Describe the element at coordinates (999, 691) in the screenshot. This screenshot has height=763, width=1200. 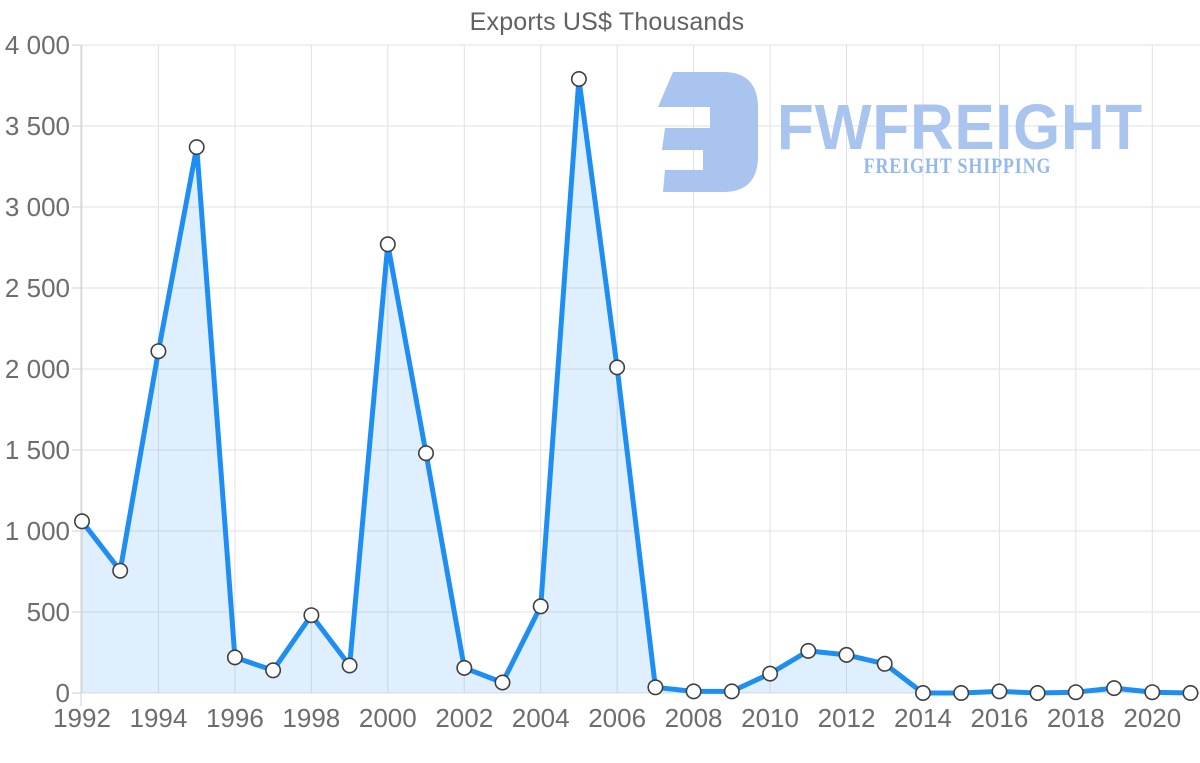
I see `data-point-2016` at that location.